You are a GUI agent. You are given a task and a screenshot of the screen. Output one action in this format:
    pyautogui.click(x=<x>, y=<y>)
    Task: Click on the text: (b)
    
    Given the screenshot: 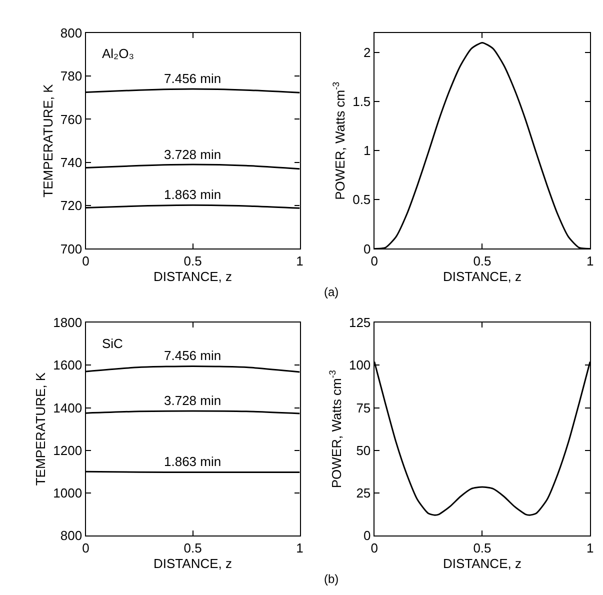 What is the action you would take?
    pyautogui.click(x=331, y=579)
    